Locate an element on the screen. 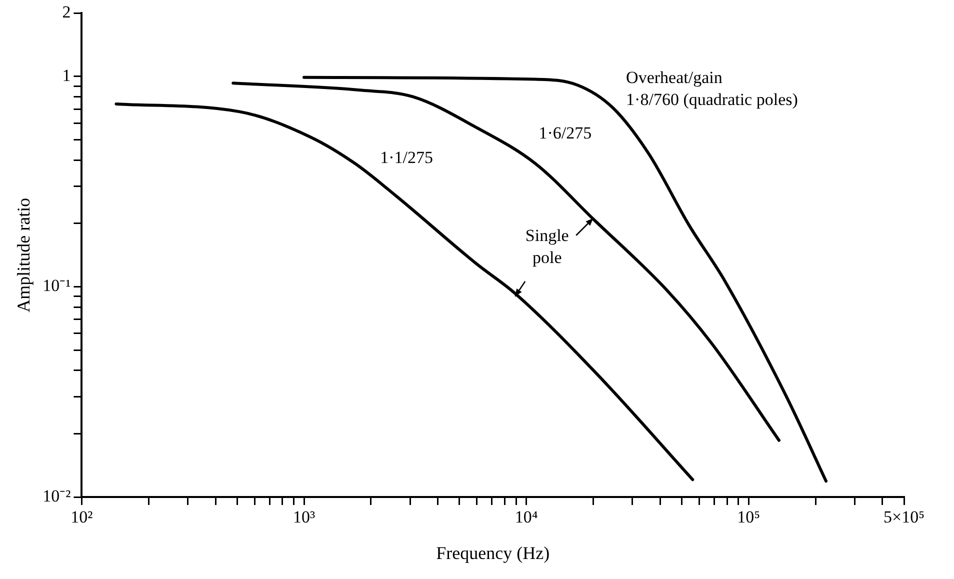 The height and width of the screenshot is (579, 954). x-tick-label: 5×10⁵ is located at coordinates (904, 517).